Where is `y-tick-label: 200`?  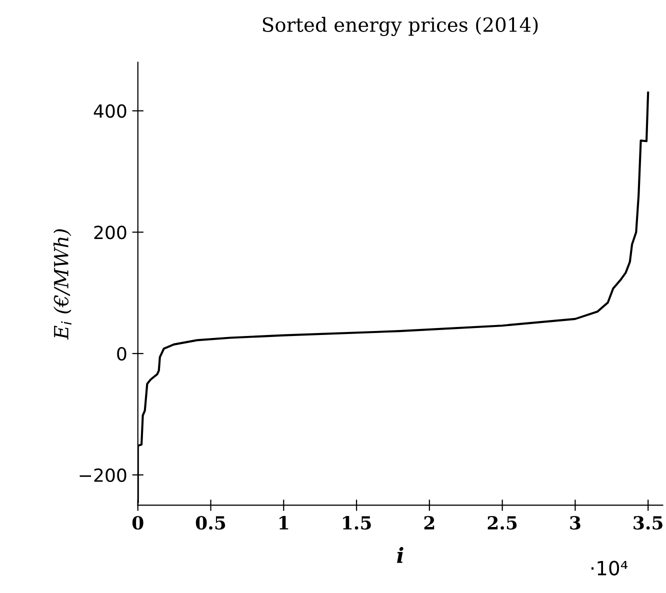 y-tick-label: 200 is located at coordinates (110, 233).